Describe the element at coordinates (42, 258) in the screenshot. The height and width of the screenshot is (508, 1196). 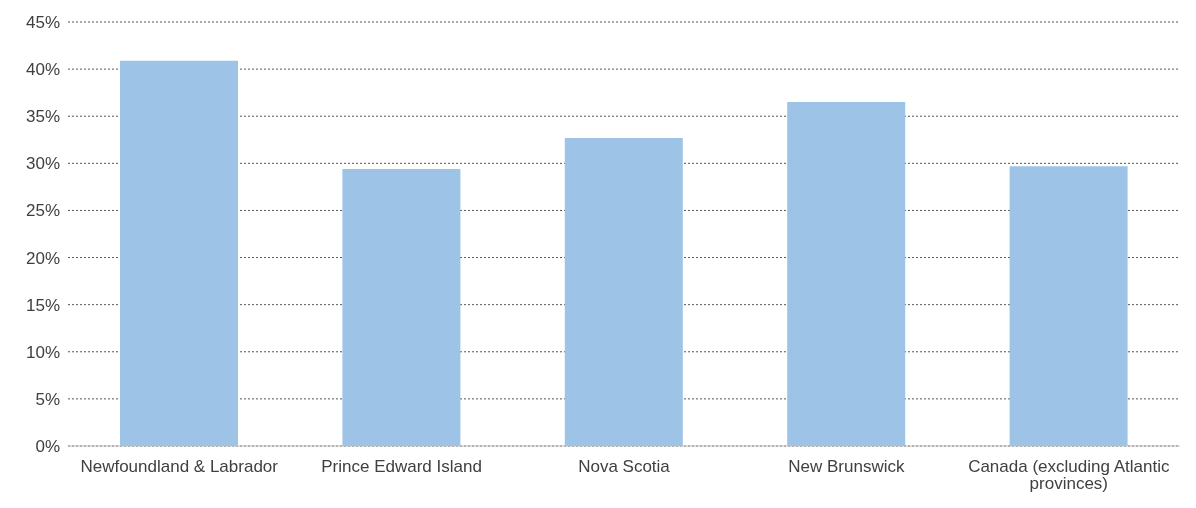
I see `y-tick-label: 20%` at that location.